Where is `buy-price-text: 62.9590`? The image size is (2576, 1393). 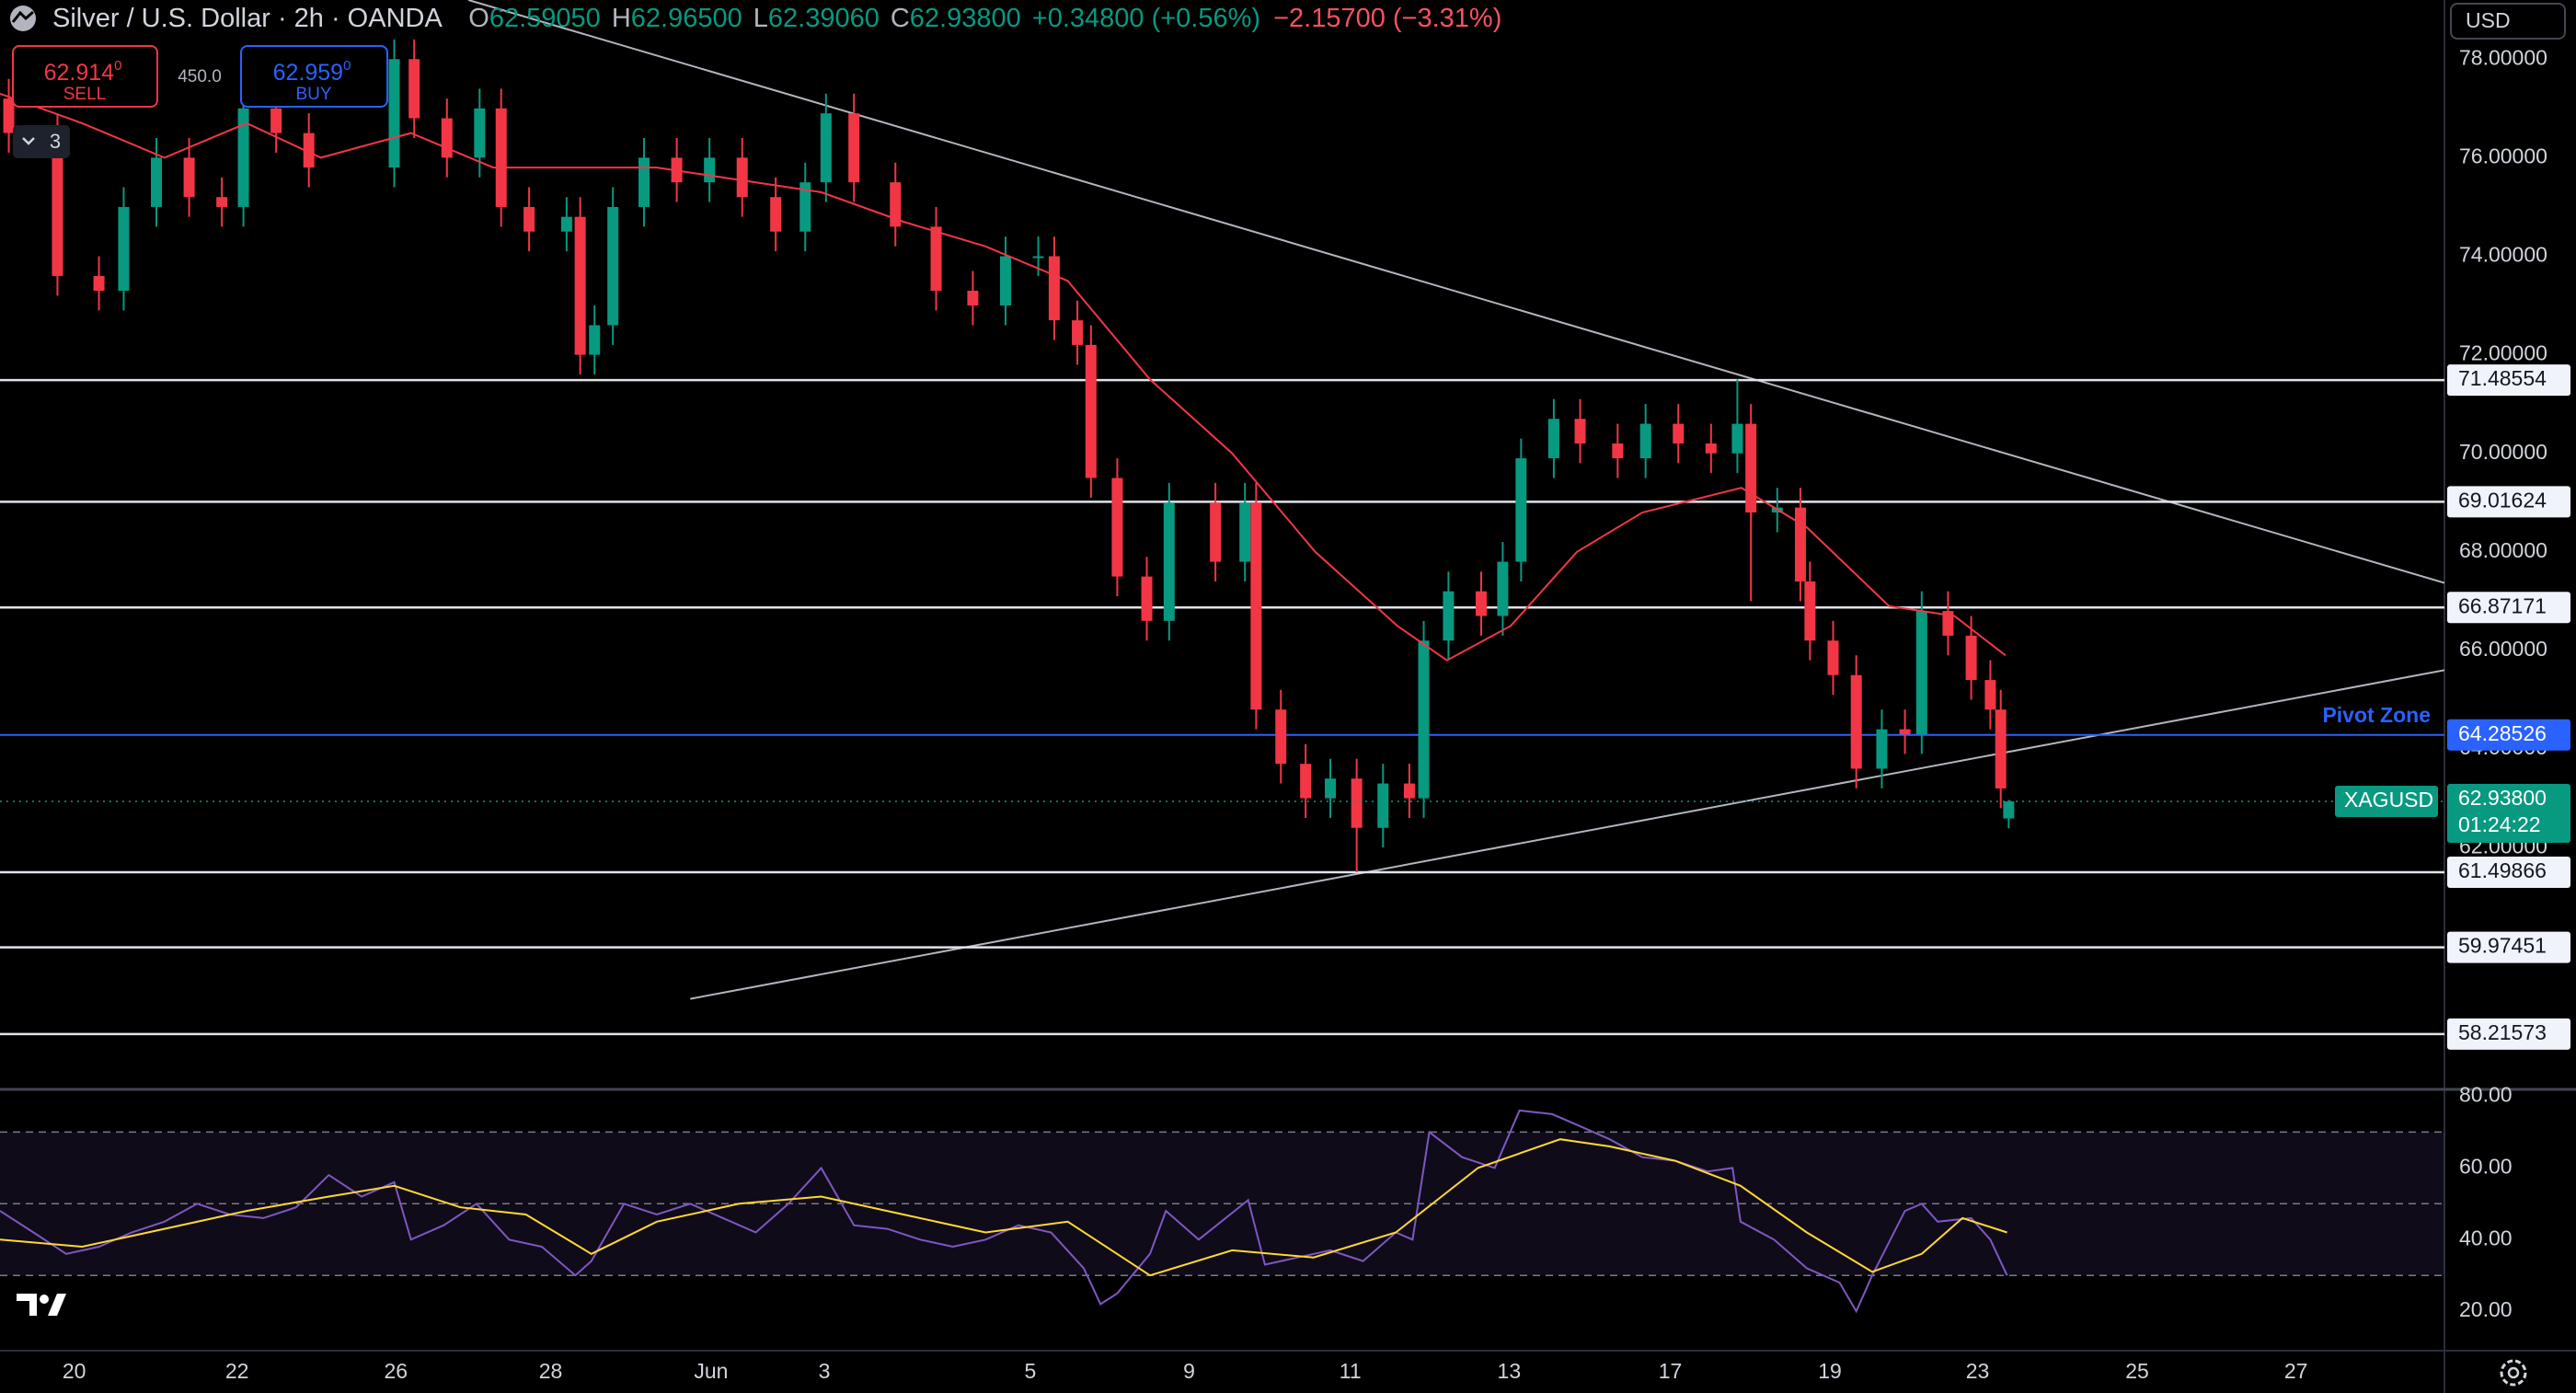 buy-price-text: 62.9590 is located at coordinates (312, 72).